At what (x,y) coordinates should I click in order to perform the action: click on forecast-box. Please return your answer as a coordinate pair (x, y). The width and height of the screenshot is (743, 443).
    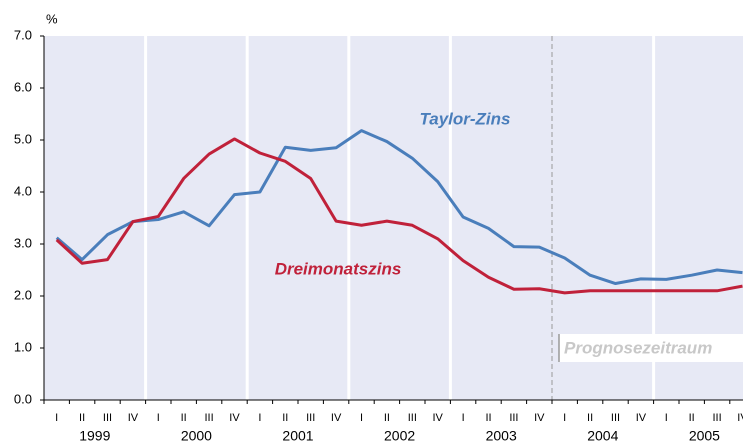
    Looking at the image, I should click on (651, 348).